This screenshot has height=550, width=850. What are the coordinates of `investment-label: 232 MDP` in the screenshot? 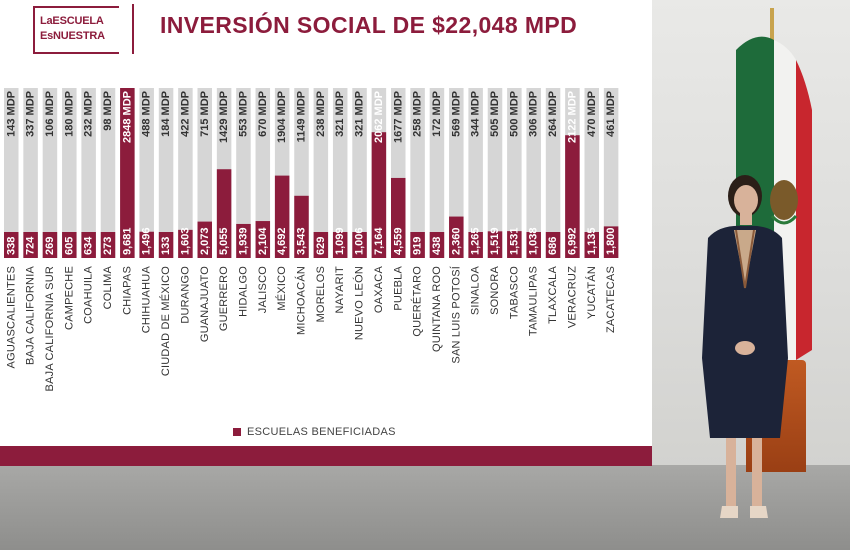 It's located at (89, 114).